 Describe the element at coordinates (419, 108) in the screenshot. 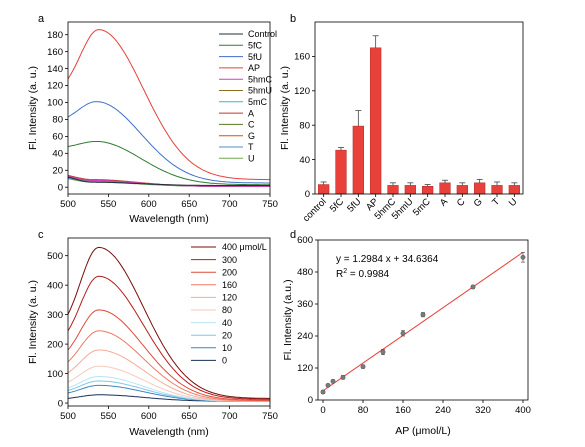

I see `panel-b-frame` at that location.